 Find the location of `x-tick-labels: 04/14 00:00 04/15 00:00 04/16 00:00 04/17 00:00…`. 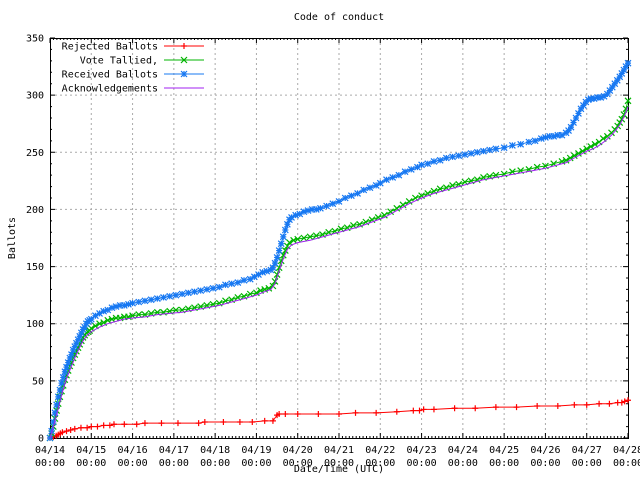

x-tick-labels: 04/14 00:00 04/15 00:00 04/16 00:00 04/17 00:00… is located at coordinates (337, 457).